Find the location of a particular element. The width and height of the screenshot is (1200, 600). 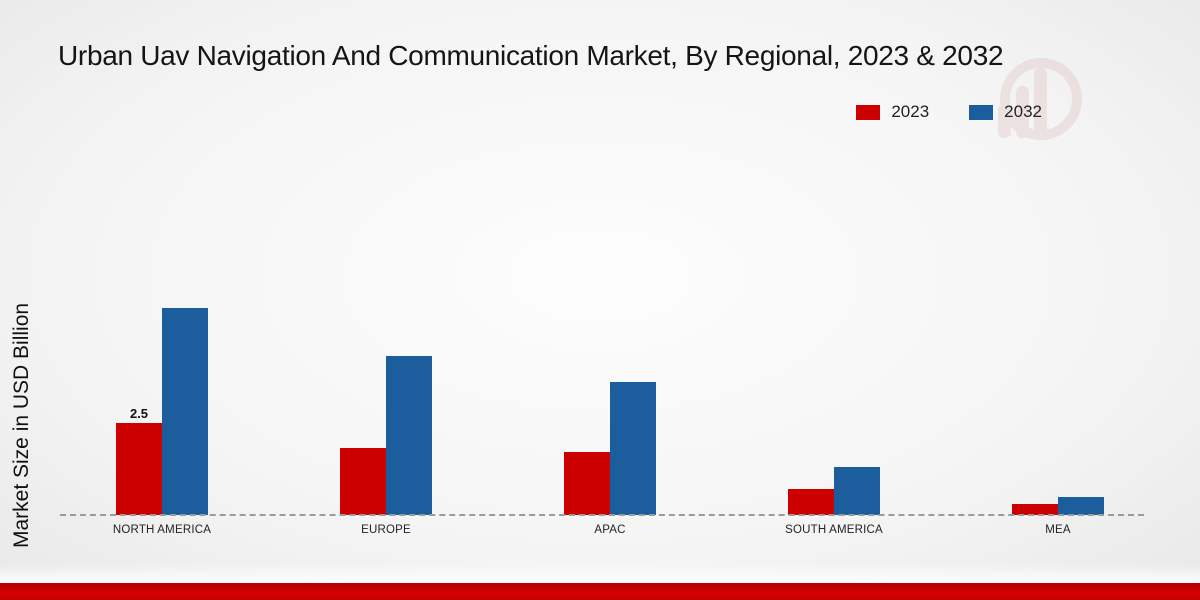

bar-value-label-2023-north-america: 2.5 is located at coordinates (139, 413).